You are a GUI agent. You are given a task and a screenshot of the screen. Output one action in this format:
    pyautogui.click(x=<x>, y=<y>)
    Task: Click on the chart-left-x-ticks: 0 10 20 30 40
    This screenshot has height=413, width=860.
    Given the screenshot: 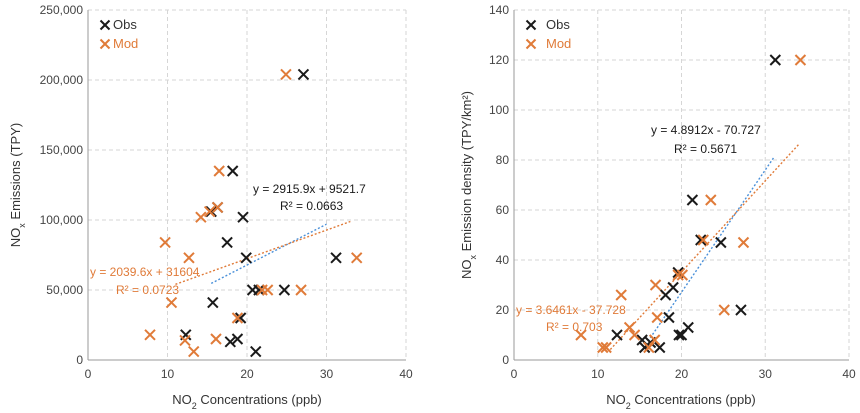 What is the action you would take?
    pyautogui.click(x=249, y=374)
    